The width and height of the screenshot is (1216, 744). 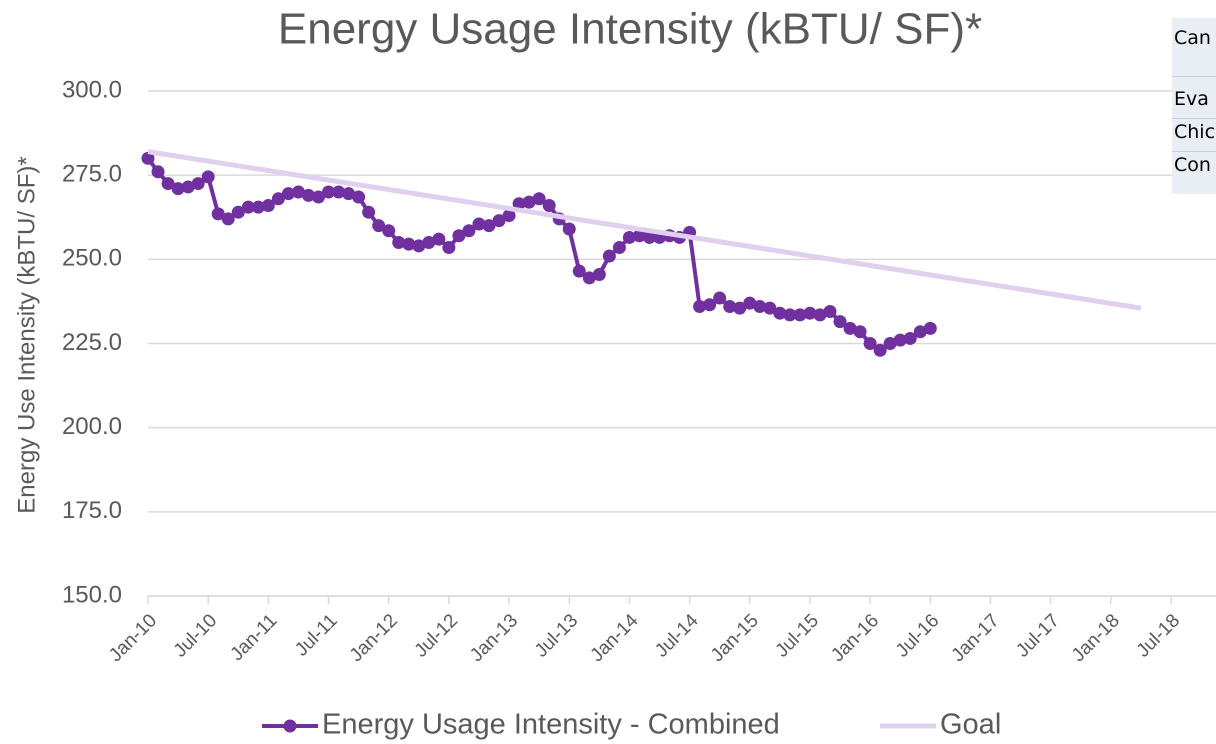 What do you see at coordinates (976, 638) in the screenshot?
I see `x-tick-label: Jan-17` at bounding box center [976, 638].